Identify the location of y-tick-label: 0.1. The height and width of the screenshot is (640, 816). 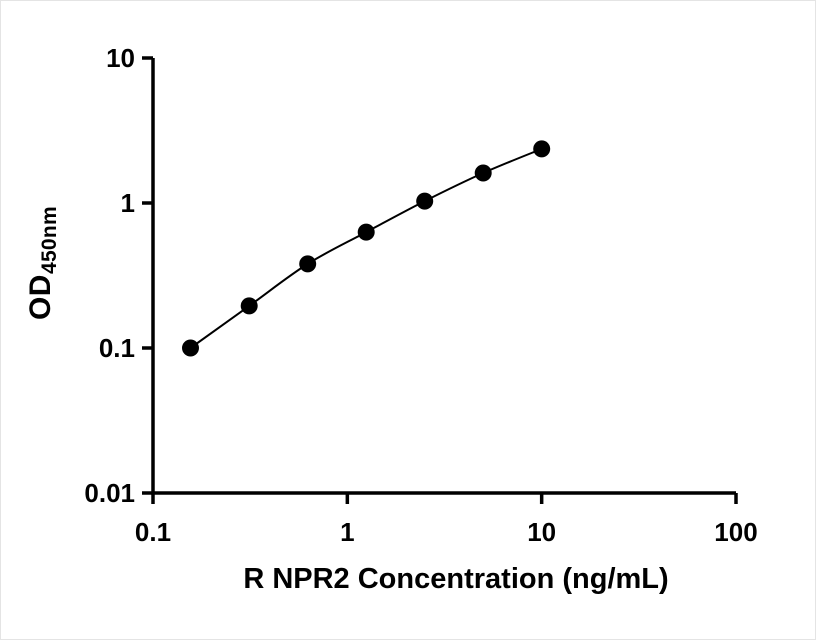
(117, 348).